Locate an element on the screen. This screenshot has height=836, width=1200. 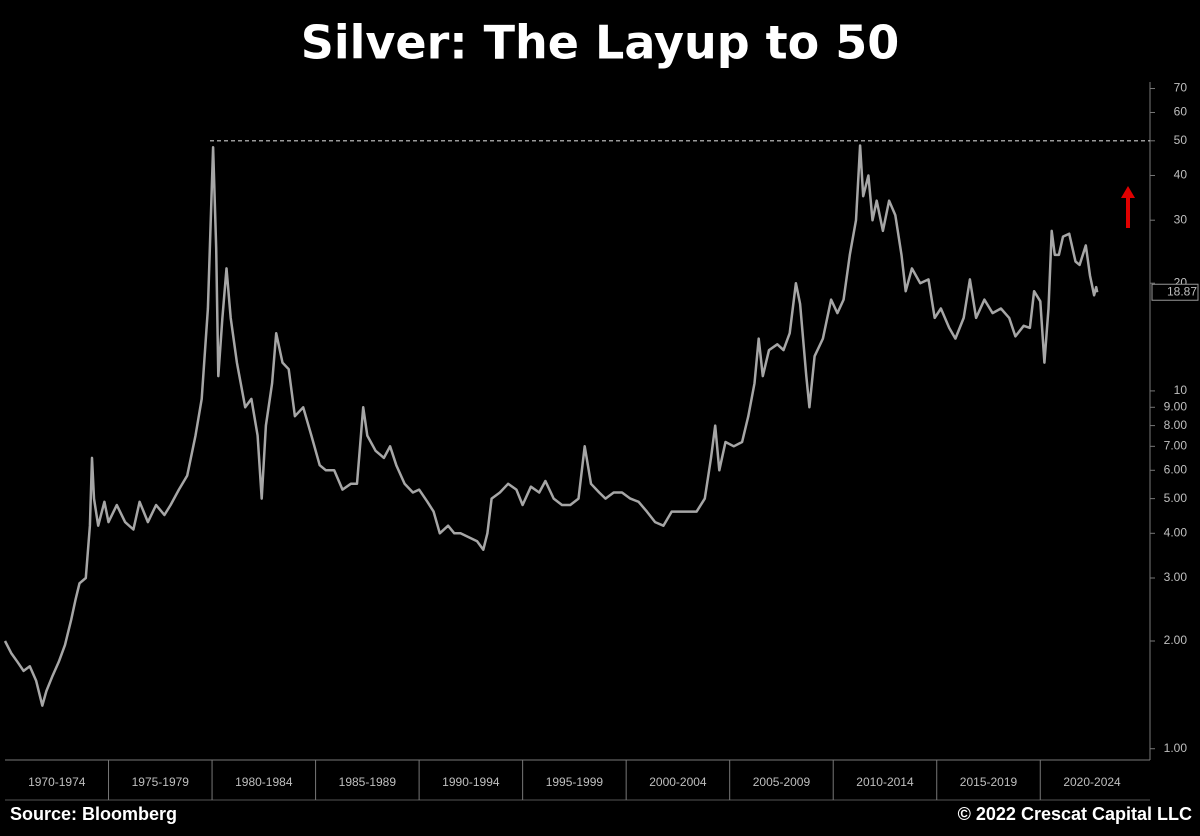
y-tick-label: 7.00 is located at coordinates (1176, 446).